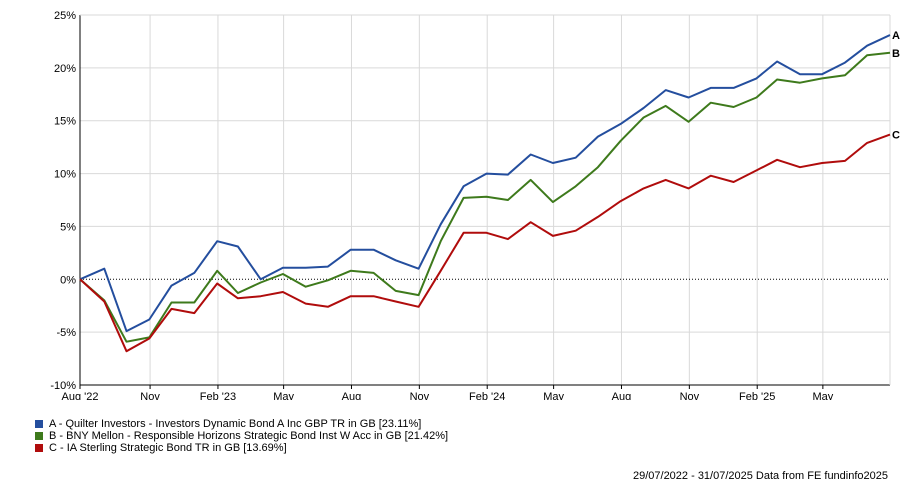 The height and width of the screenshot is (484, 900). Describe the element at coordinates (39, 436) in the screenshot. I see `legend-swatch-b` at that location.